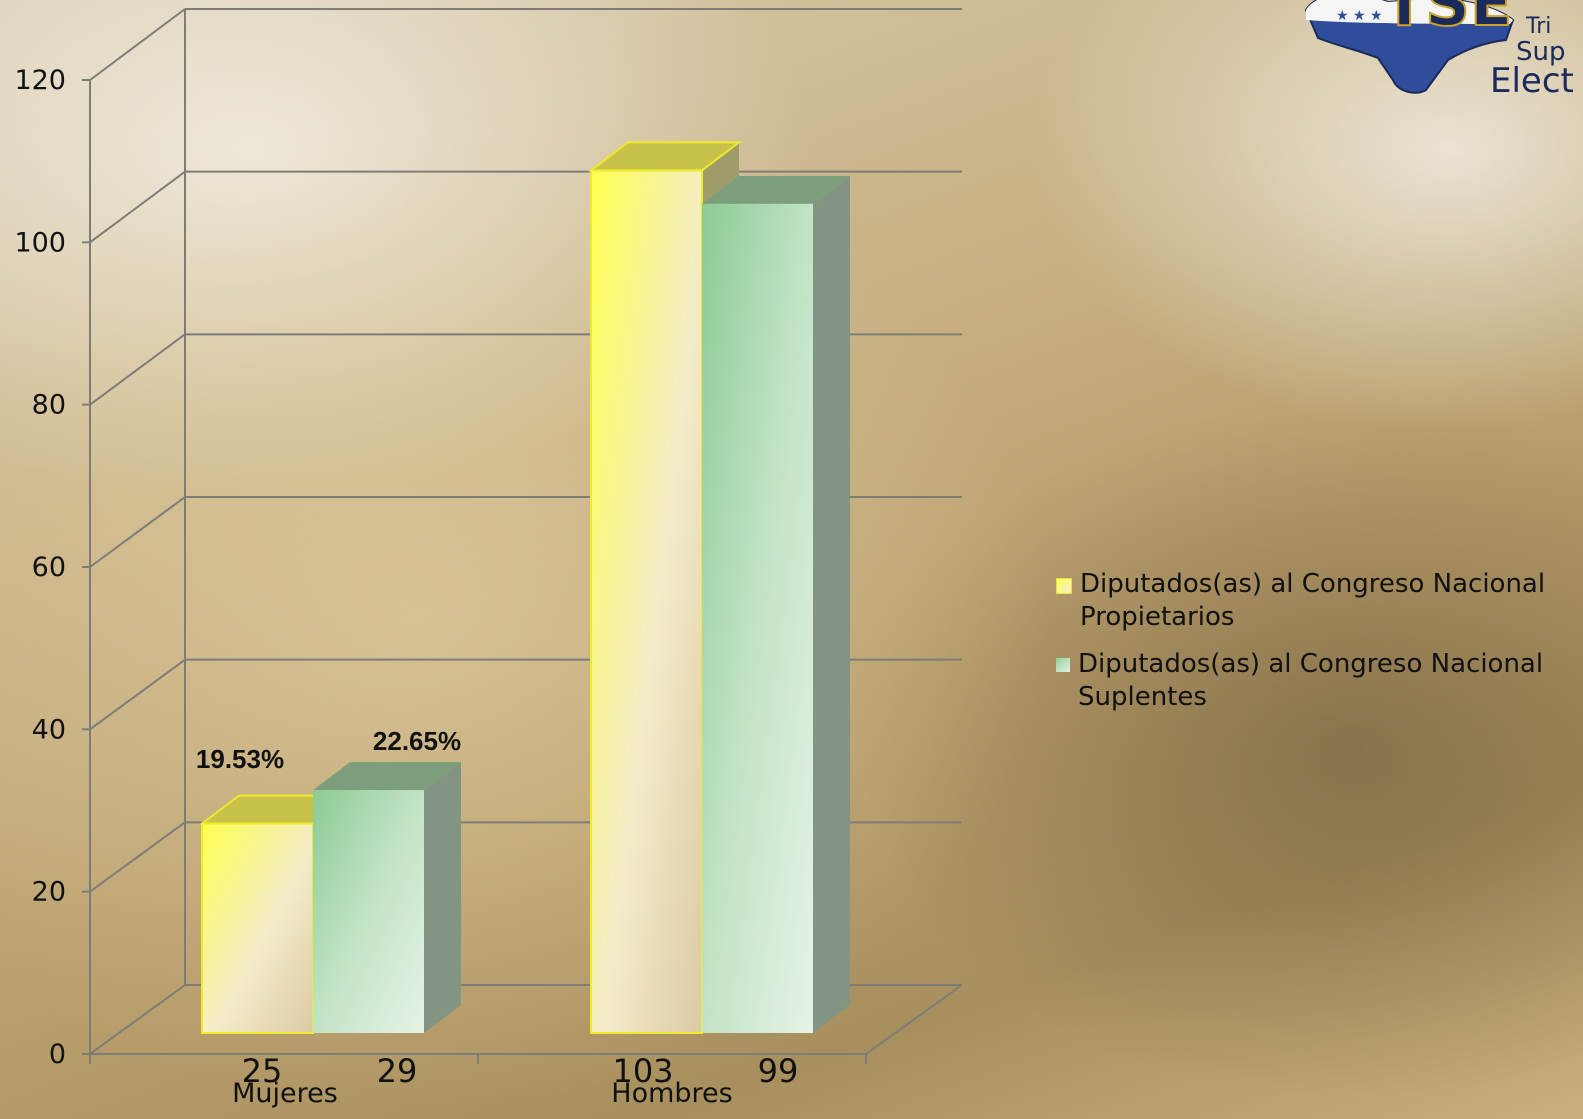  What do you see at coordinates (397, 1071) in the screenshot?
I see `value-label: 29` at bounding box center [397, 1071].